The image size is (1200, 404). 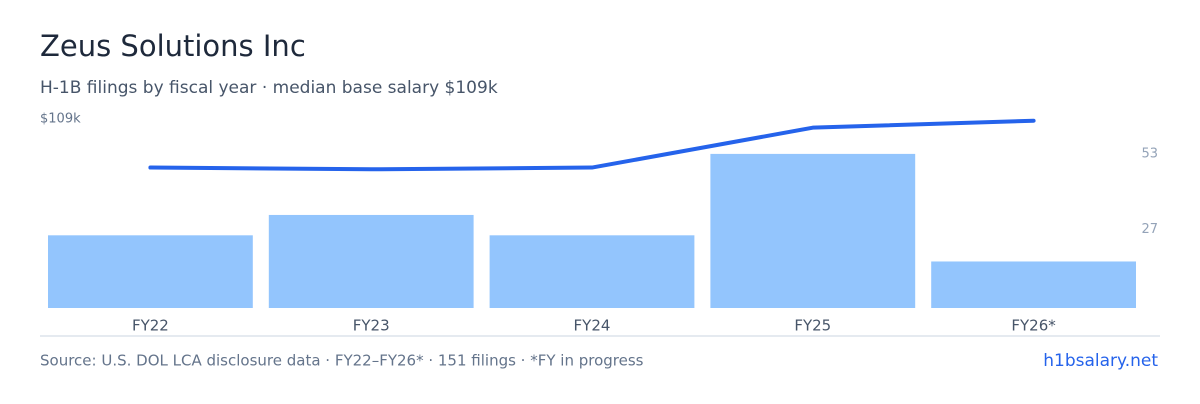 I want to click on chart-title: Zeus Solutions Inc, so click(x=173, y=46).